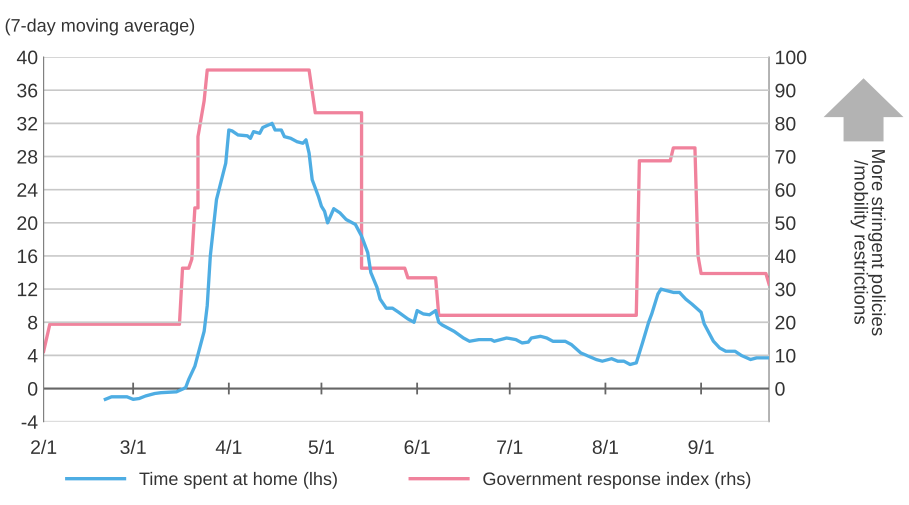 The width and height of the screenshot is (909, 505). Describe the element at coordinates (33, 323) in the screenshot. I see `y-tick-label: 8` at that location.